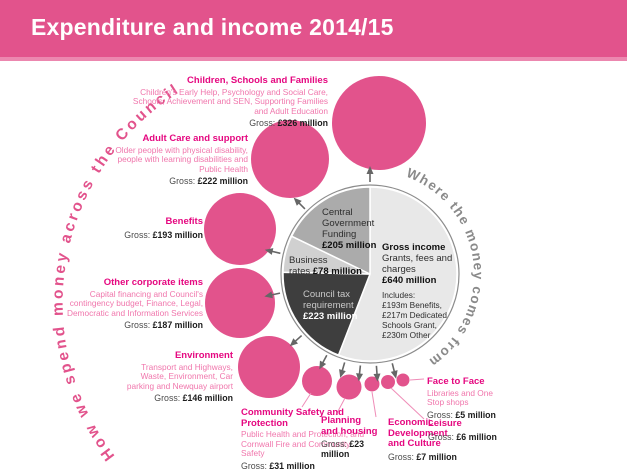  Describe the element at coordinates (177, 234) in the screenshot. I see `gross-value: £193 million` at that location.